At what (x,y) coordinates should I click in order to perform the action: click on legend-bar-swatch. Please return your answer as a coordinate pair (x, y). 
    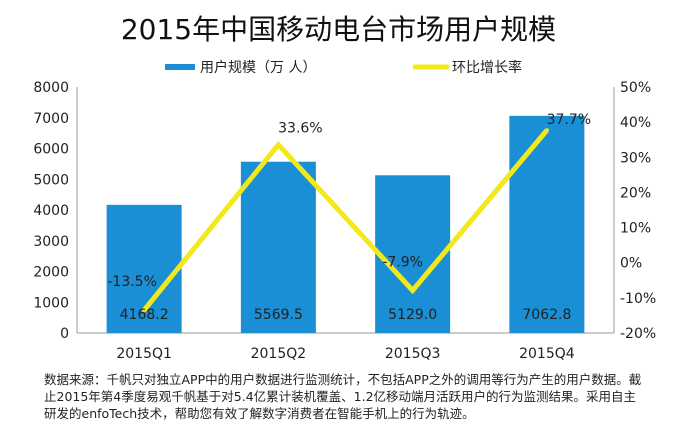
    Looking at the image, I should click on (180, 67).